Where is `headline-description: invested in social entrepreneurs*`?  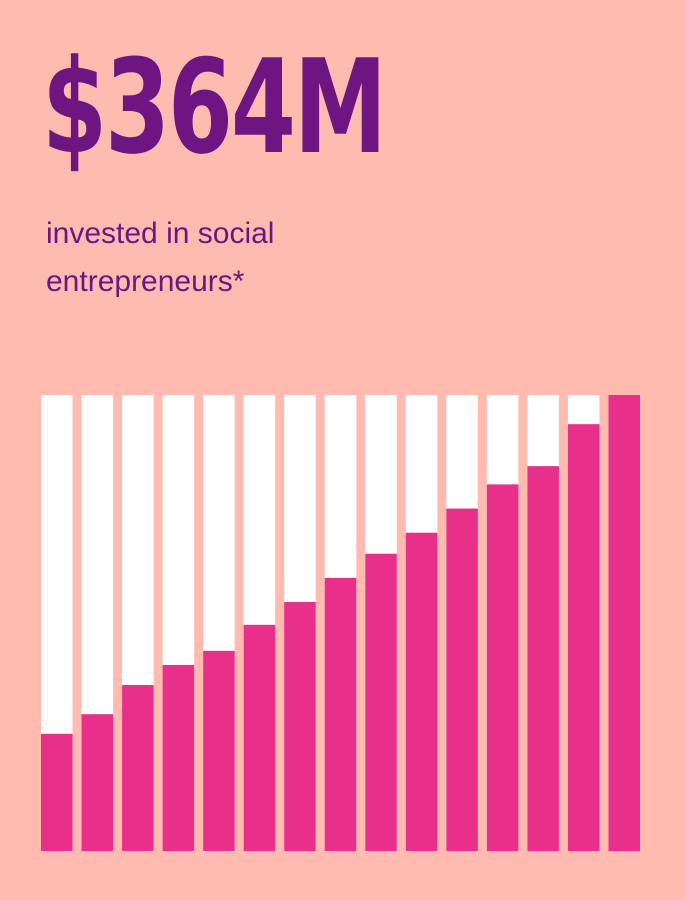 headline-description: invested in social entrepreneurs* is located at coordinates (160, 257).